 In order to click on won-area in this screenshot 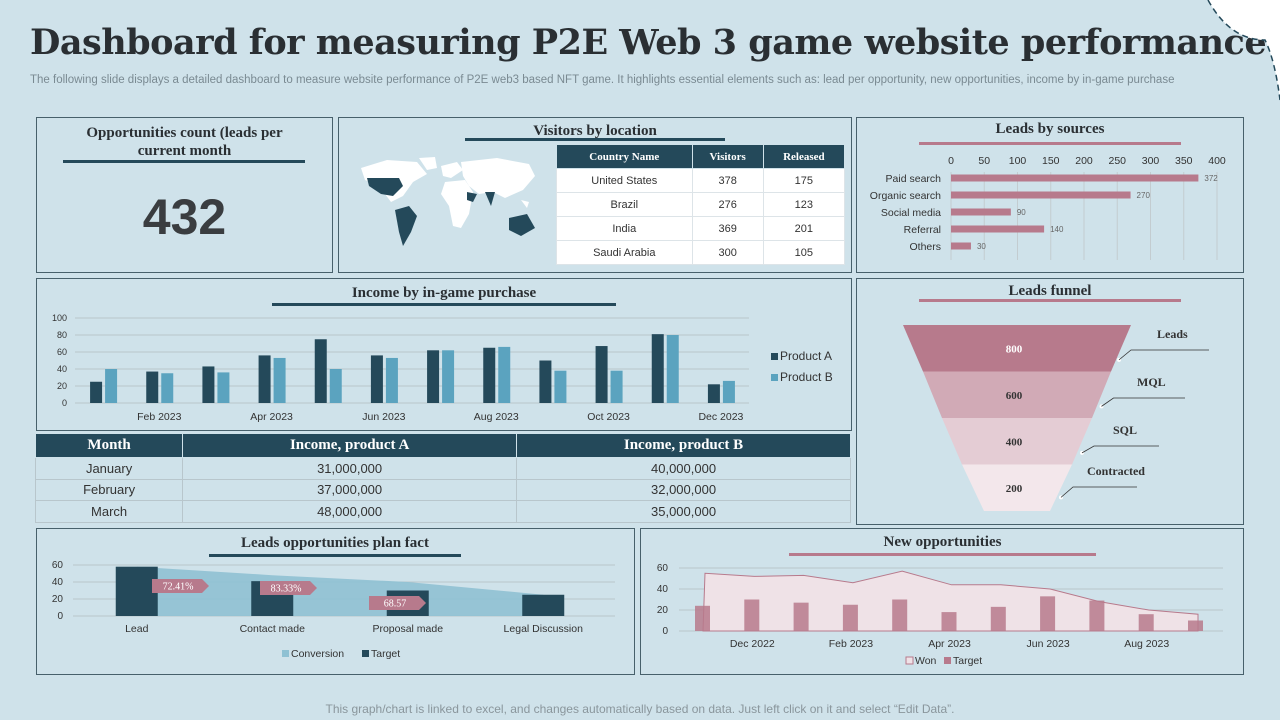, I will do `click(950, 601)`.